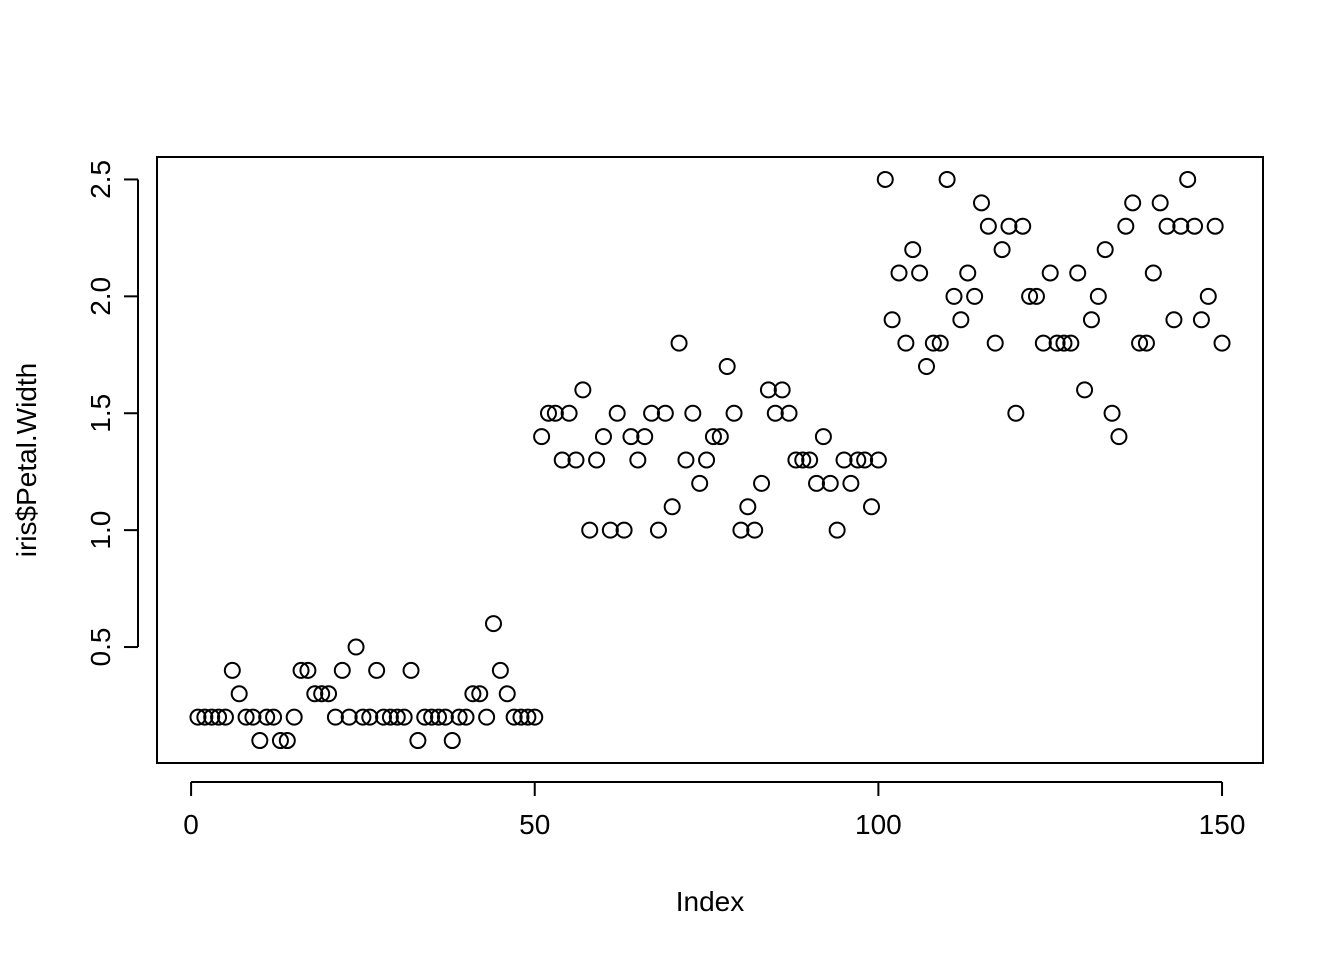 The image size is (1344, 960). I want to click on y-tick-label: 0.5, so click(100, 647).